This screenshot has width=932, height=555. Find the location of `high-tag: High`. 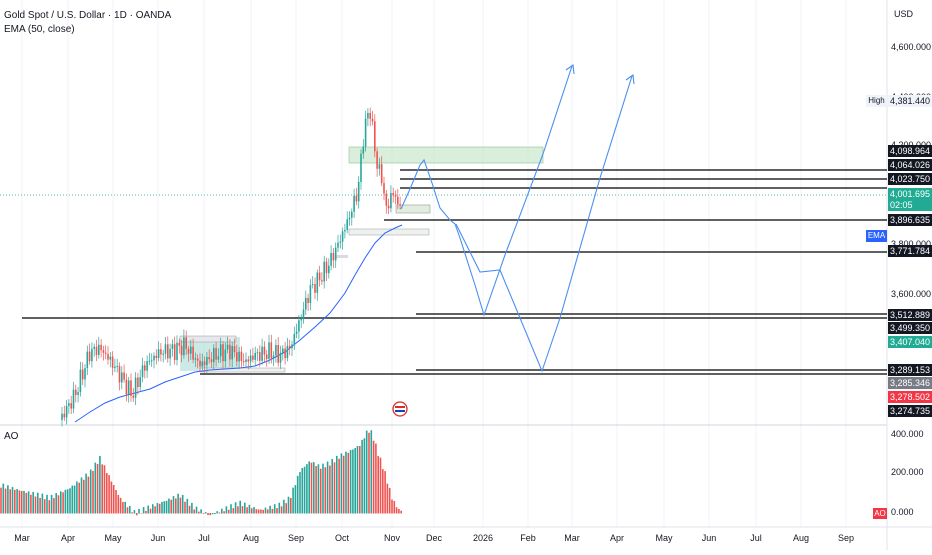

high-tag: High is located at coordinates (876, 101).